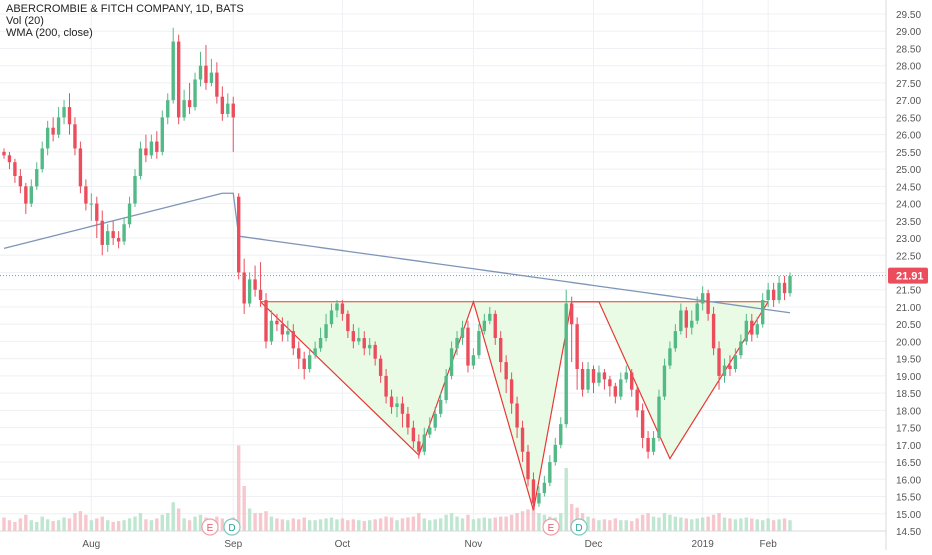 The width and height of the screenshot is (932, 555). Describe the element at coordinates (908, 49) in the screenshot. I see `y-tick-label: 28.50` at that location.